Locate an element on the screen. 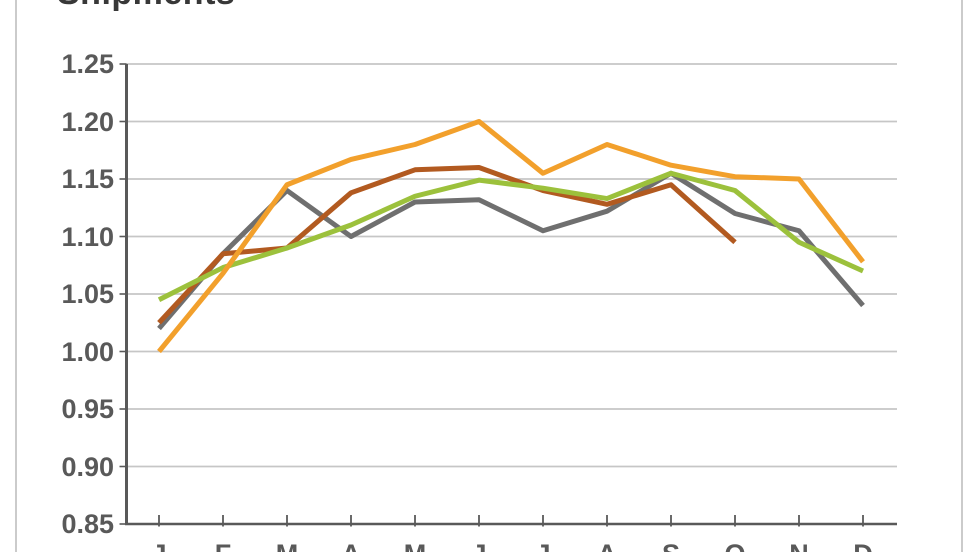 The width and height of the screenshot is (980, 552). x-axis-label: D is located at coordinates (863, 546).